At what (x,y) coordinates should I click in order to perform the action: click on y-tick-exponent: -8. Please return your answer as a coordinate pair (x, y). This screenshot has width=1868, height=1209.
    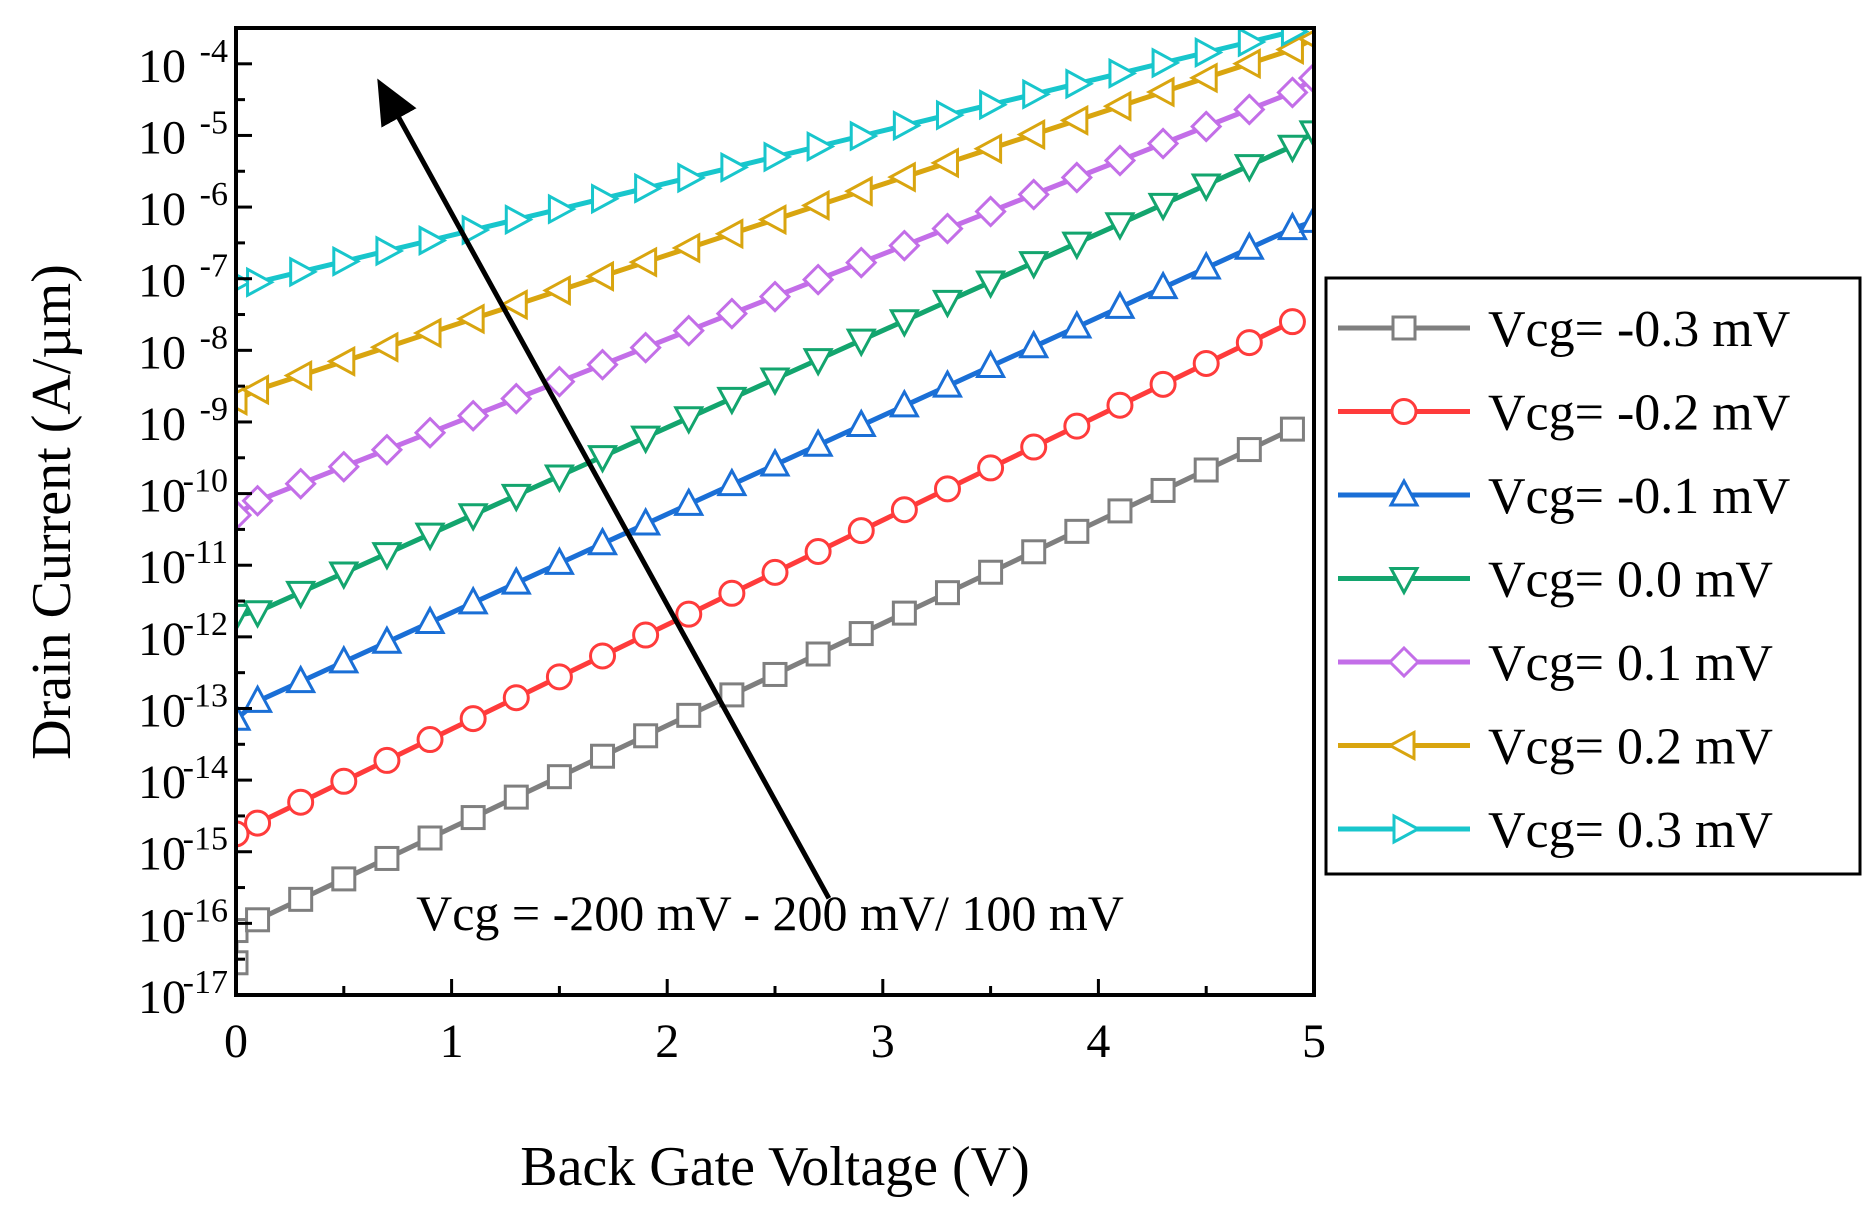
    Looking at the image, I should click on (214, 337).